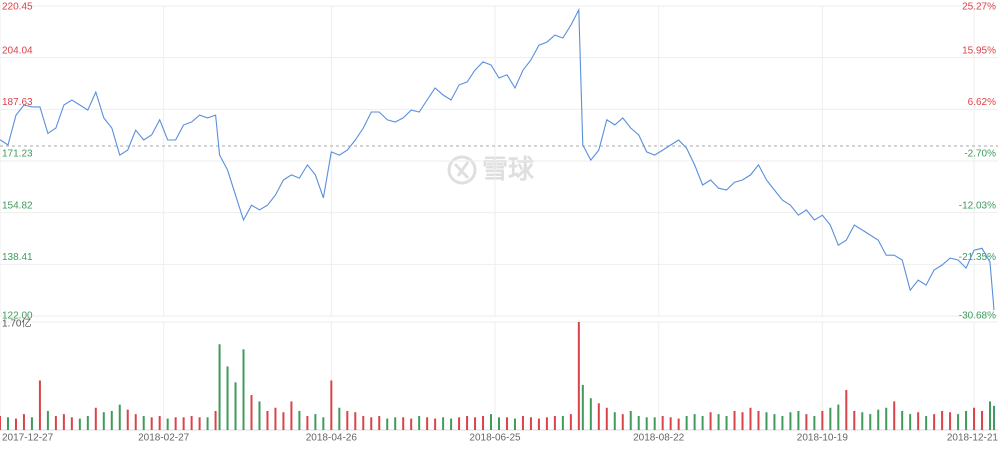  I want to click on y2-tick-label: -21.35%, so click(977, 257).